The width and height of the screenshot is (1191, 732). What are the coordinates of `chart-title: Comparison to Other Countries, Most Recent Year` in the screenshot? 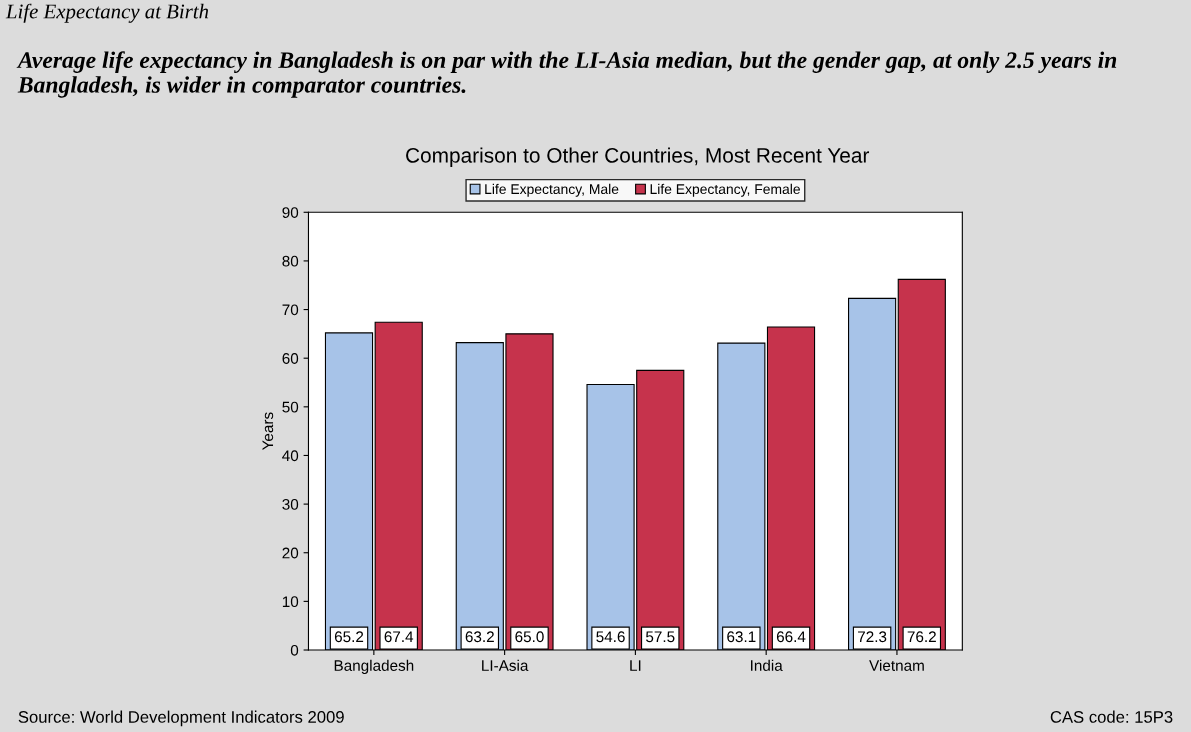 It's located at (638, 157).